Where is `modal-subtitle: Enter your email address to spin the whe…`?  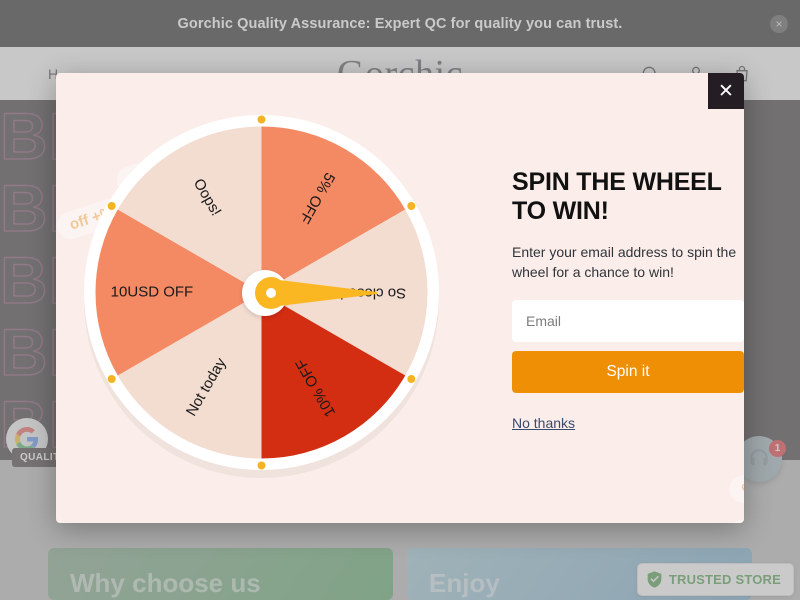
modal-subtitle: Enter your email address to spin the whe… is located at coordinates (624, 261).